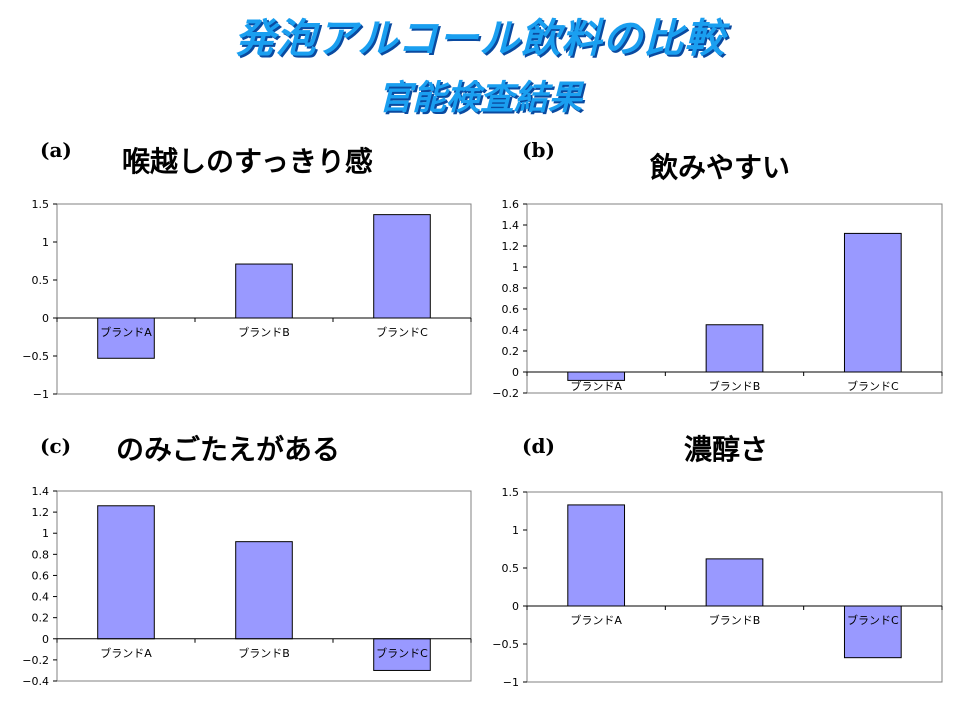 Image resolution: width=960 pixels, height=720 pixels. I want to click on chart-d: 1.5 1 0.5 0 −0.5 −1 ブランドA ブランドB ブランドC, so click(717, 587).